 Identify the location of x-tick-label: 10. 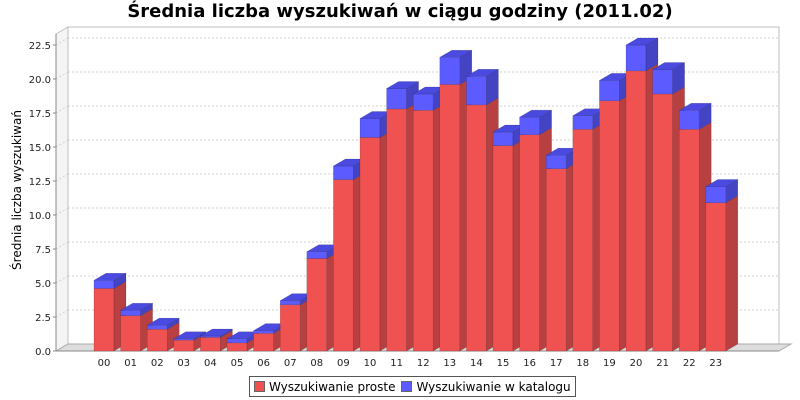
(370, 363).